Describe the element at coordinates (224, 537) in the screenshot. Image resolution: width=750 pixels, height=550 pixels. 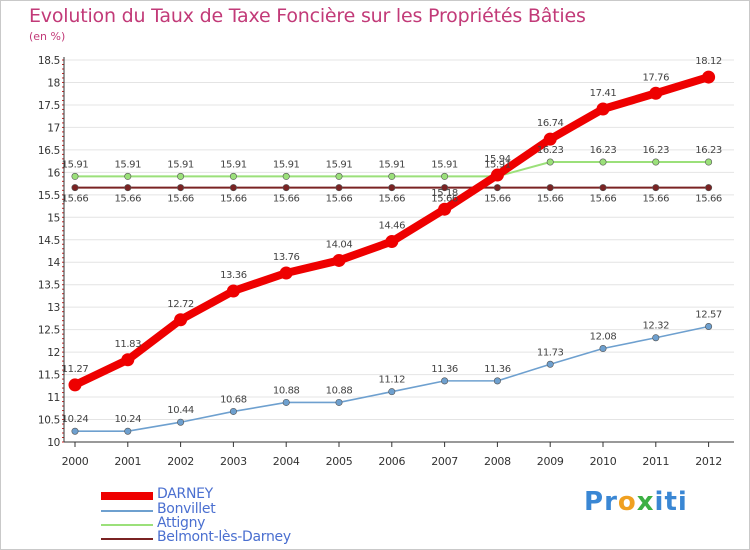
I see `legend-label-belmont: Belmont-lès-Darney` at that location.